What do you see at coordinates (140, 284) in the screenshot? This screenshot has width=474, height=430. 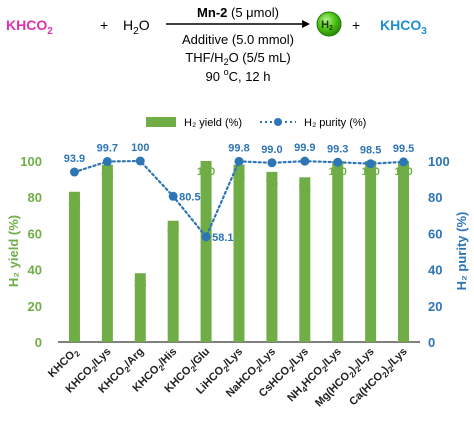 I see `yield-label-2: 38` at bounding box center [140, 284].